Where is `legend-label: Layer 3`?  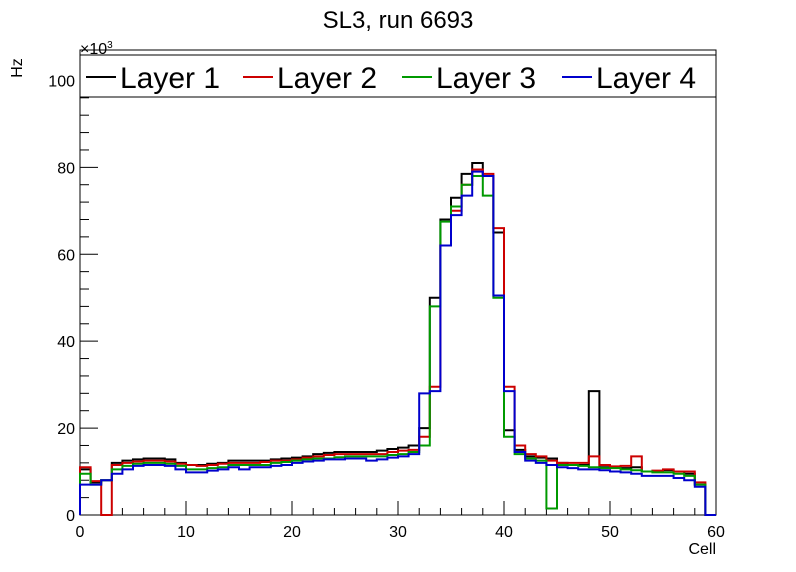 legend-label: Layer 3 is located at coordinates (486, 78).